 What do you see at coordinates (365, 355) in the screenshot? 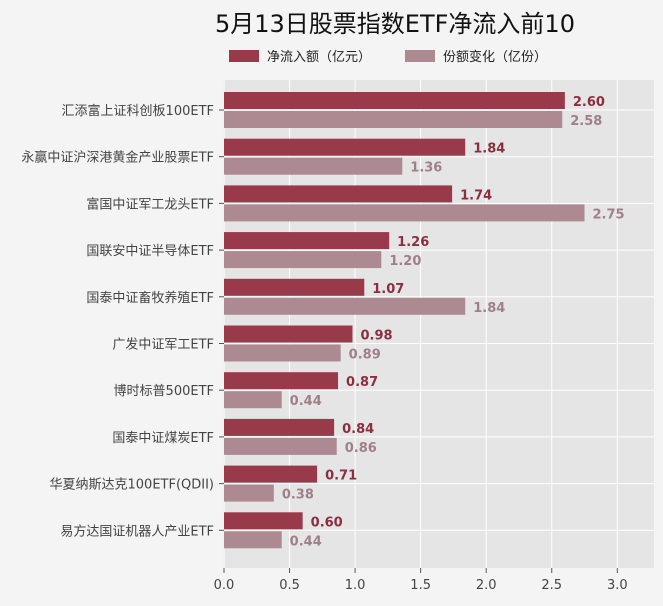
I see `data-label-share-change: 0.89` at bounding box center [365, 355].